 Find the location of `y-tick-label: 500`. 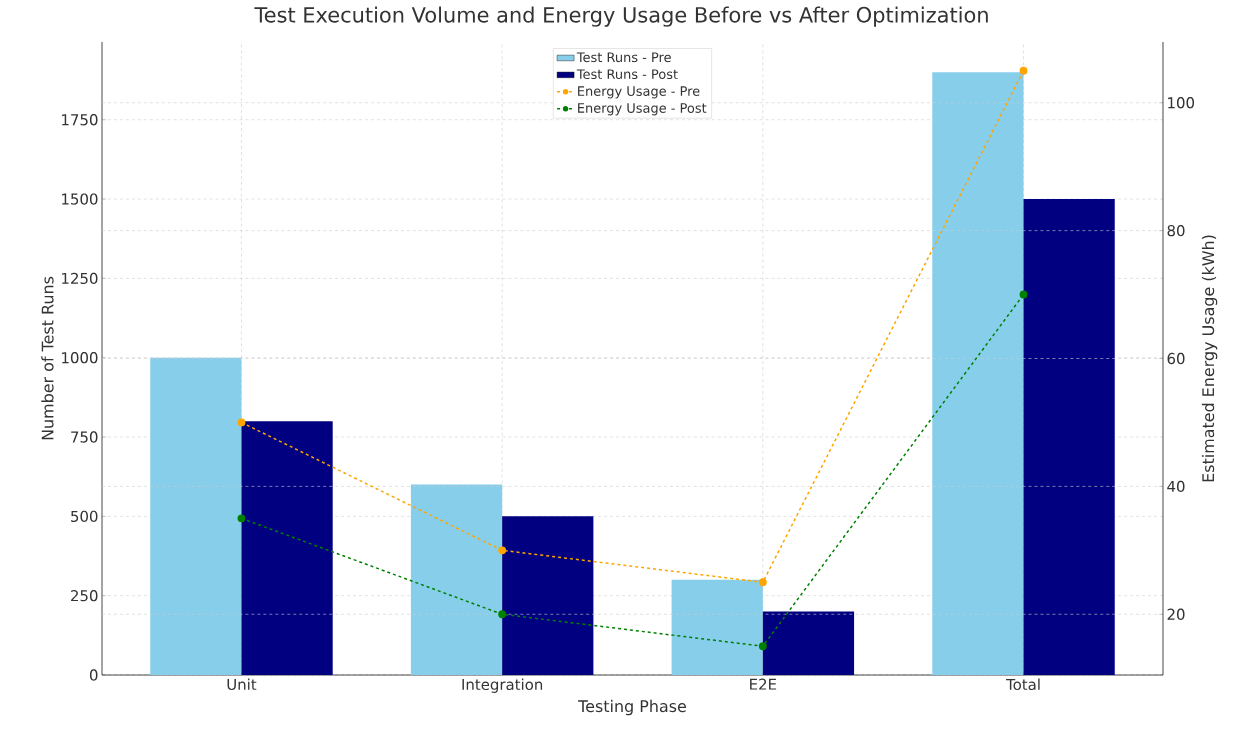

y-tick-label: 500 is located at coordinates (84, 516).